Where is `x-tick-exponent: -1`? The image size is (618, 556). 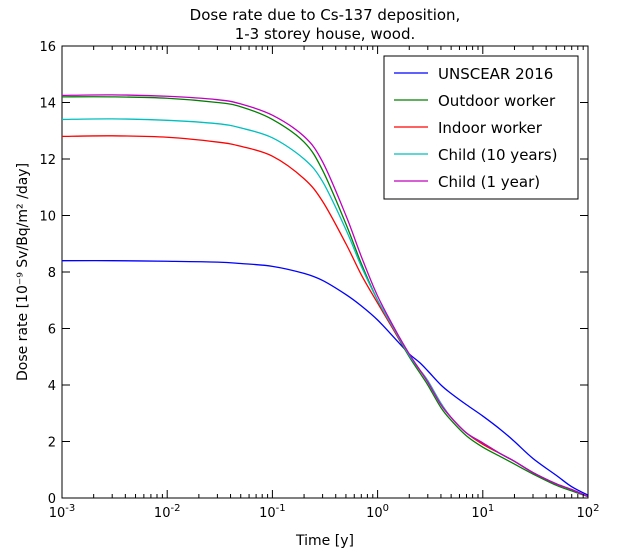
x-tick-exponent: -1 is located at coordinates (281, 508).